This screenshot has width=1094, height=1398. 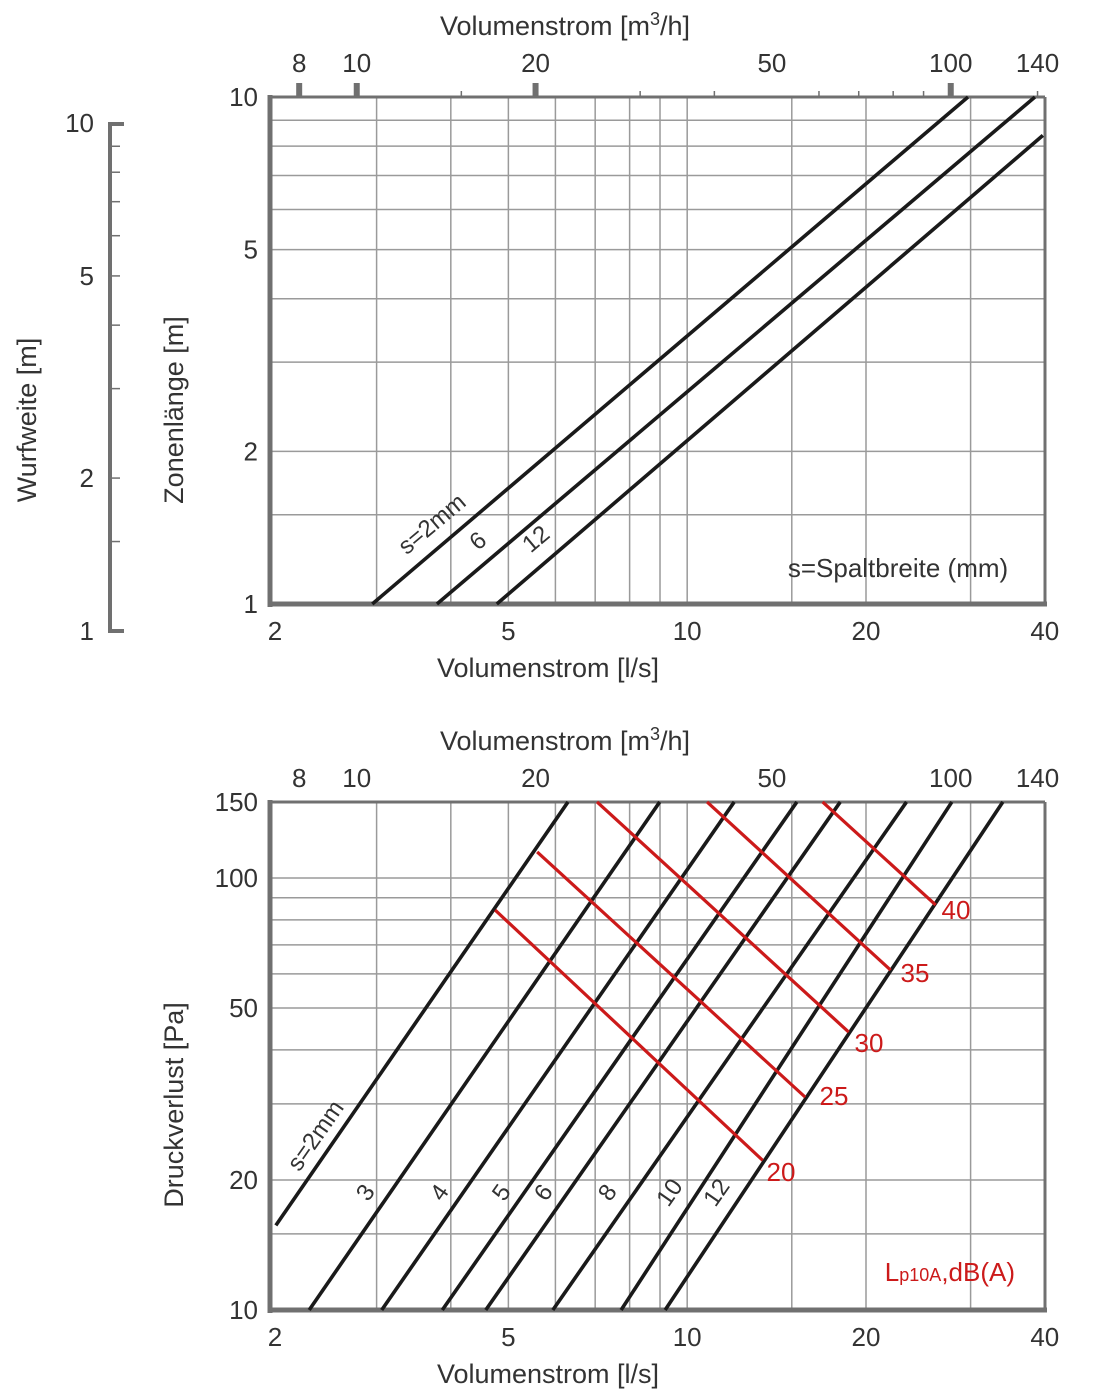 I want to click on sound-level-label: 30, so click(x=869, y=1043).